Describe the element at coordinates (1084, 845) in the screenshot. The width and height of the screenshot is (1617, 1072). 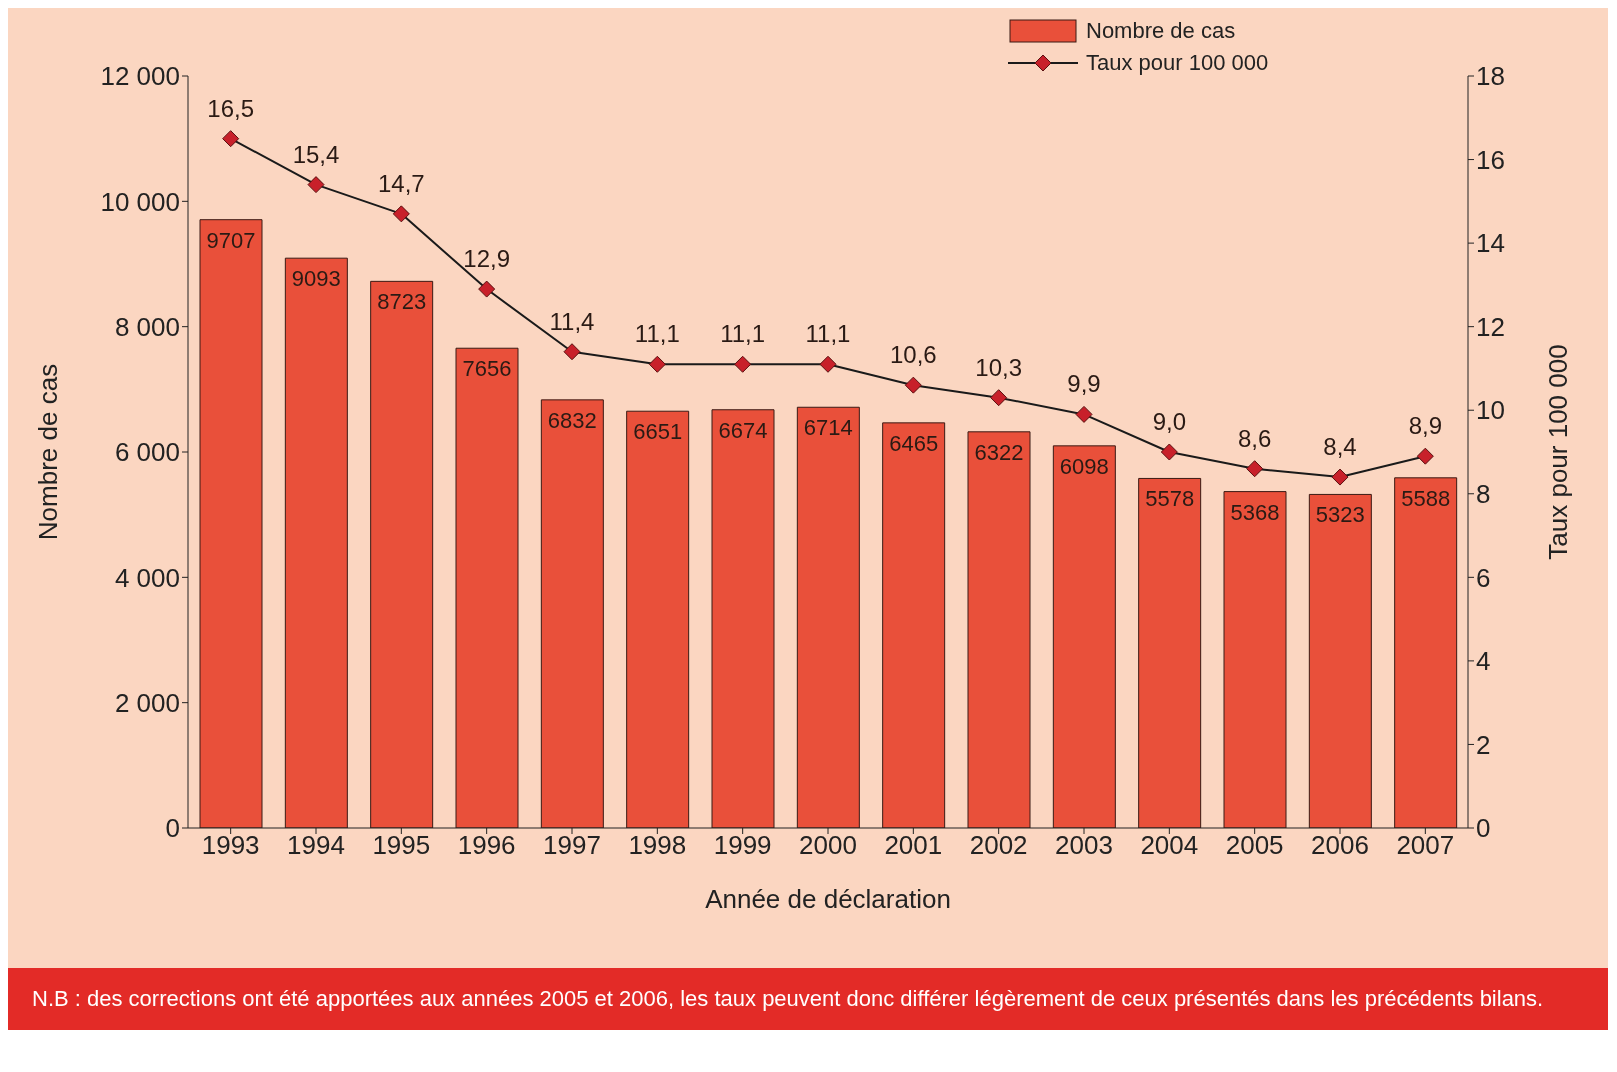
I see `x-tick-label: 2003` at that location.